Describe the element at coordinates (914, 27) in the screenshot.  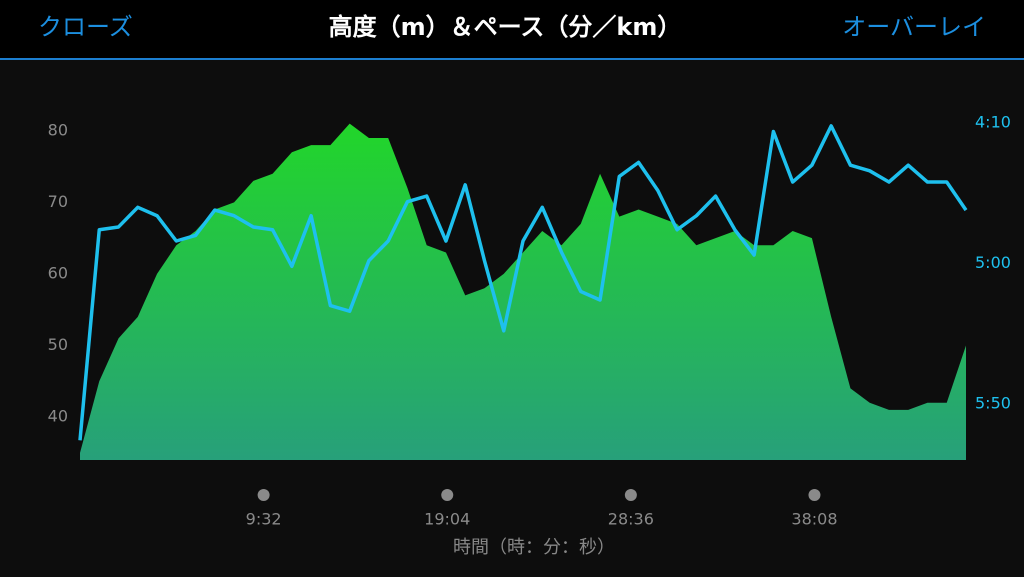
I see `overlay-button: オーバーレイ` at that location.